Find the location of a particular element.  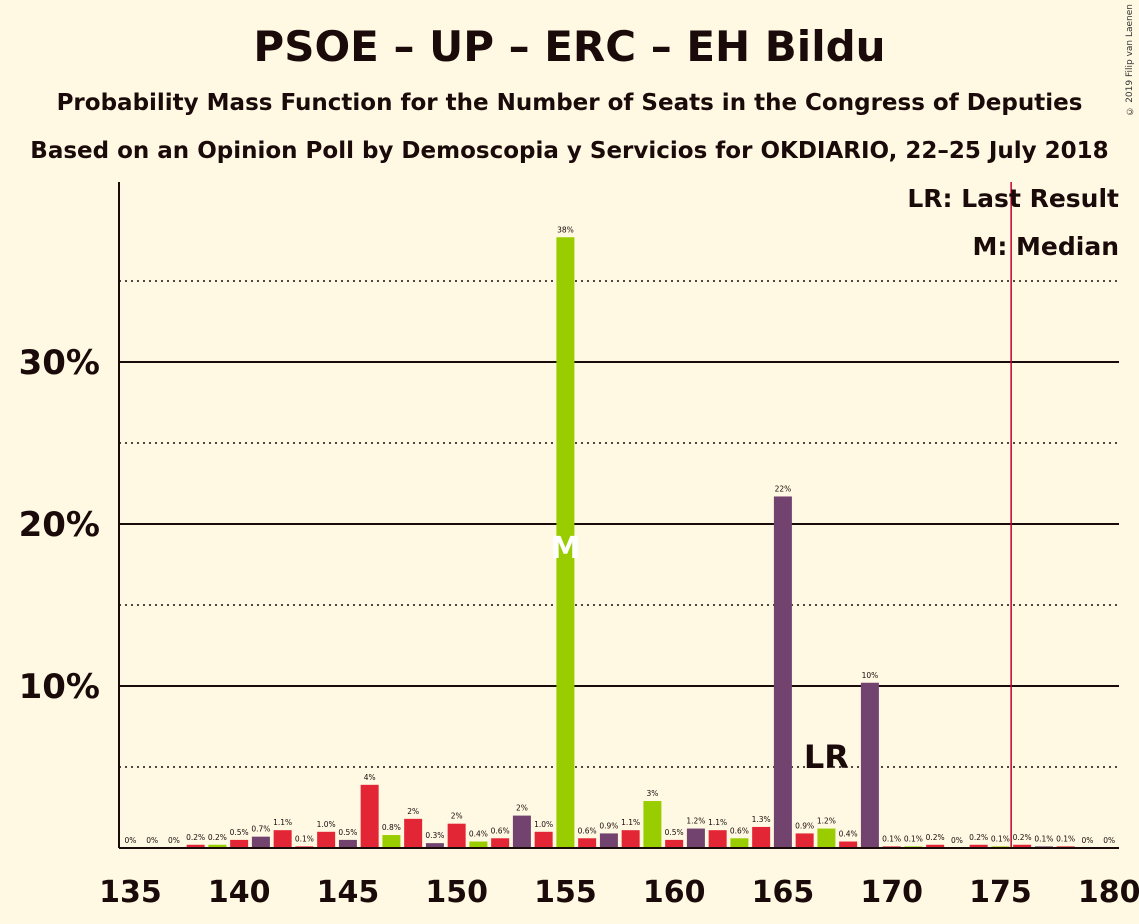

y-tick-label: 20% is located at coordinates (59, 525).